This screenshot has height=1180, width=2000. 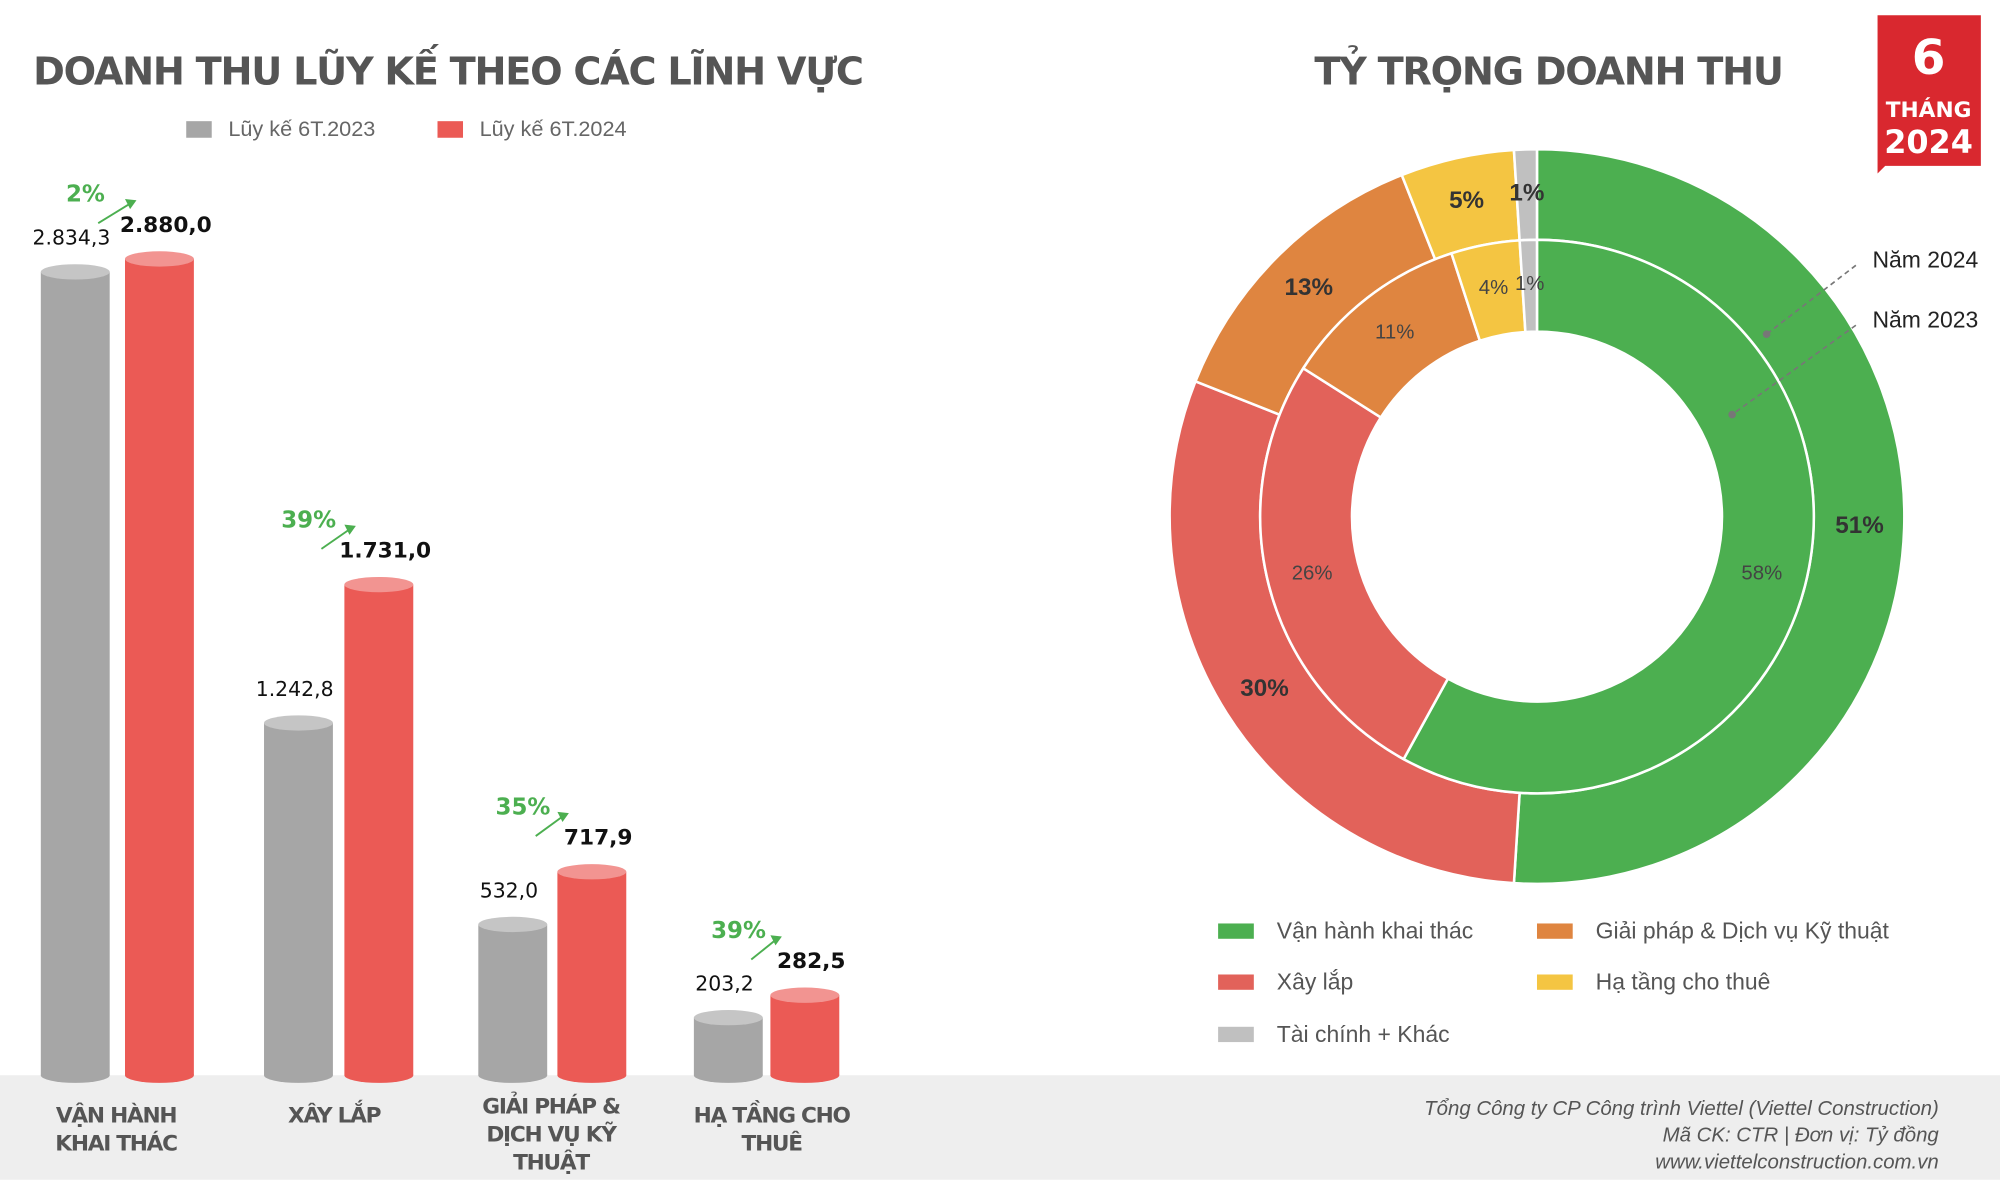 I want to click on value-label: 2.880,0, so click(x=166, y=225).